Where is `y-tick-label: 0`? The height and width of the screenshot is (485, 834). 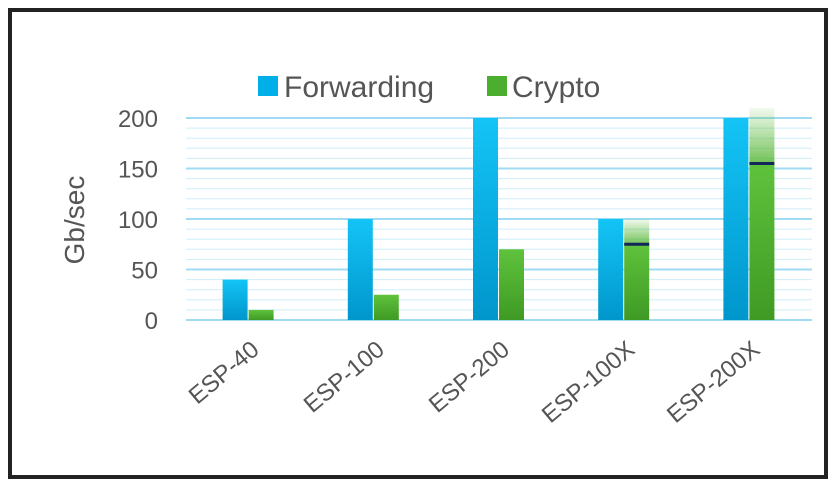 y-tick-label: 0 is located at coordinates (151, 321).